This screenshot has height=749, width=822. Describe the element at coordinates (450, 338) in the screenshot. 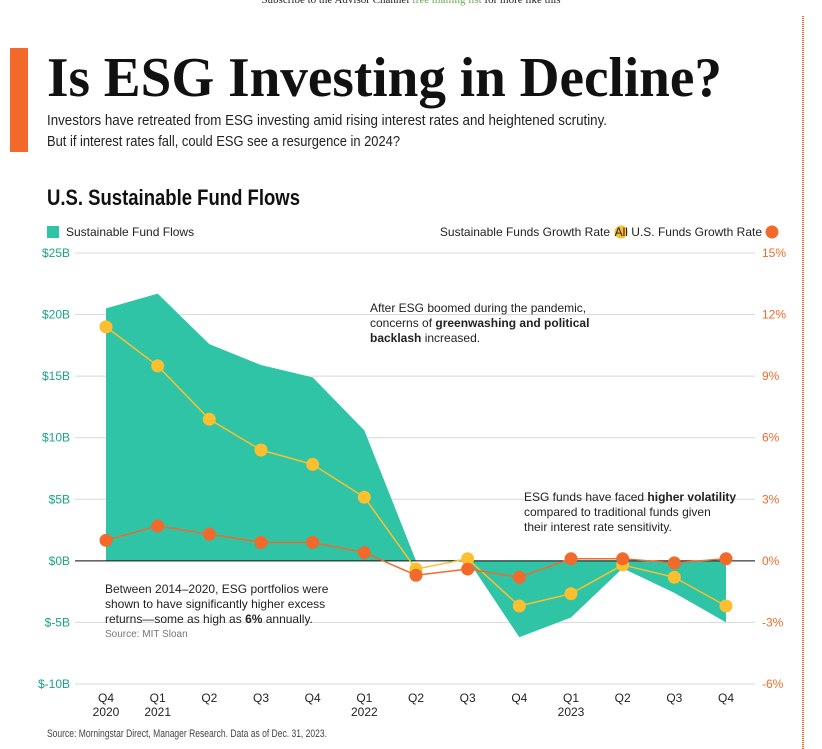

I see `annotation-part: increased.` at that location.